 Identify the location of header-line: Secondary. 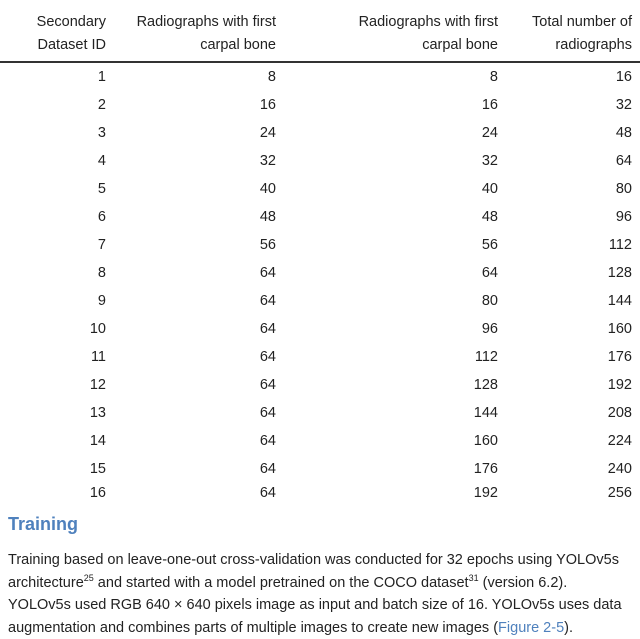
(53, 22).